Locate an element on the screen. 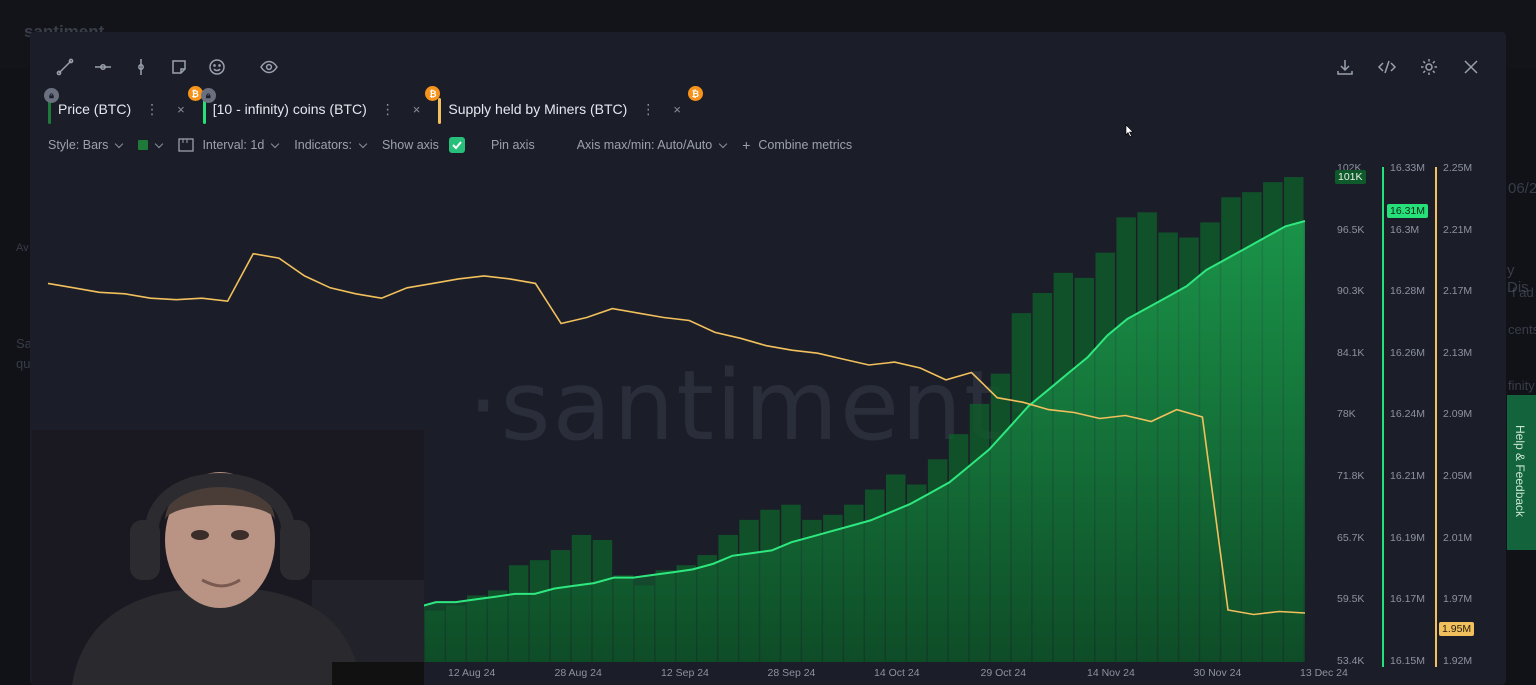 The height and width of the screenshot is (685, 1536). emoji-icon is located at coordinates (217, 67).